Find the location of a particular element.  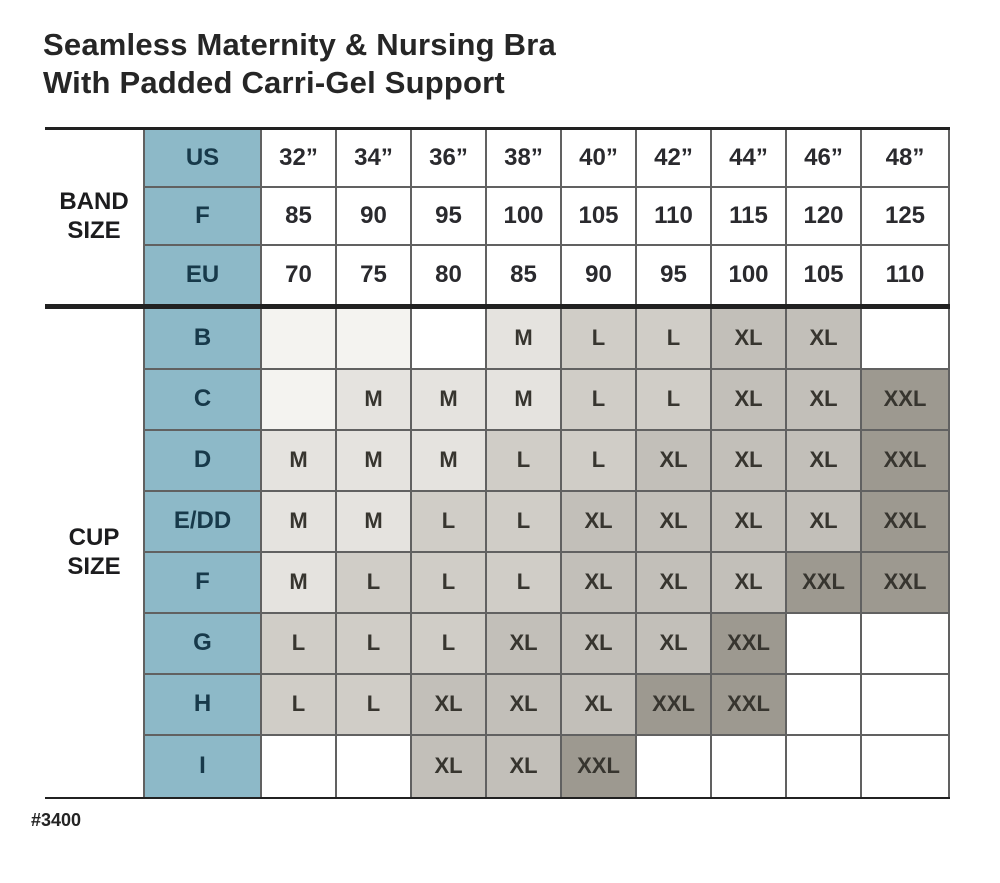

band-value-eu-col3: 80 is located at coordinates (449, 274).